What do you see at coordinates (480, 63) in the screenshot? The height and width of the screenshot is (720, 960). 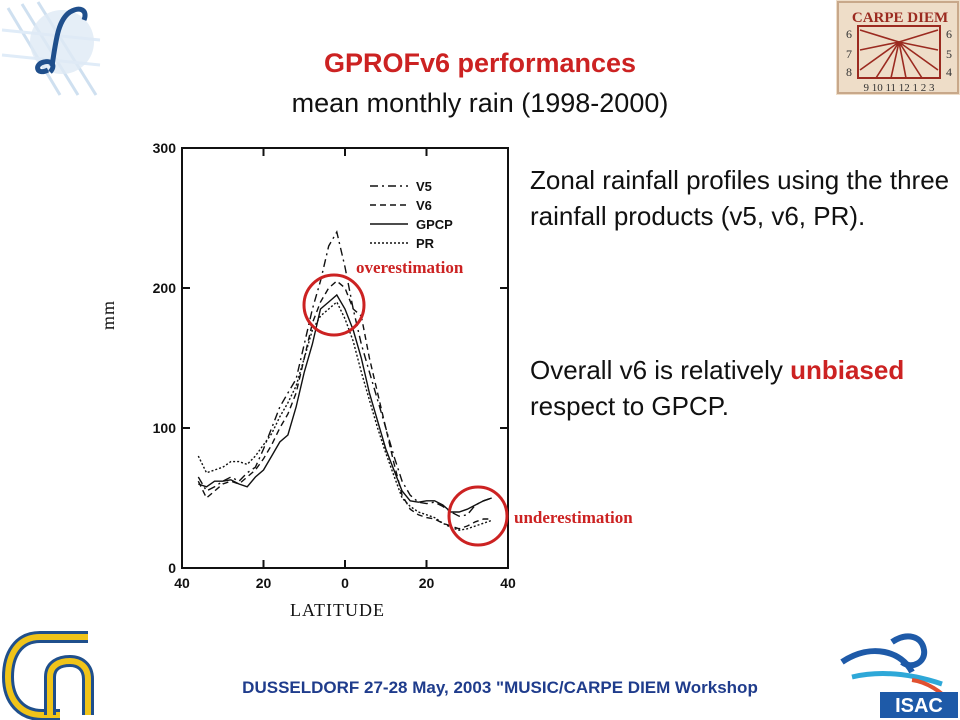 I see `slide-title: GPROFv6 performances` at bounding box center [480, 63].